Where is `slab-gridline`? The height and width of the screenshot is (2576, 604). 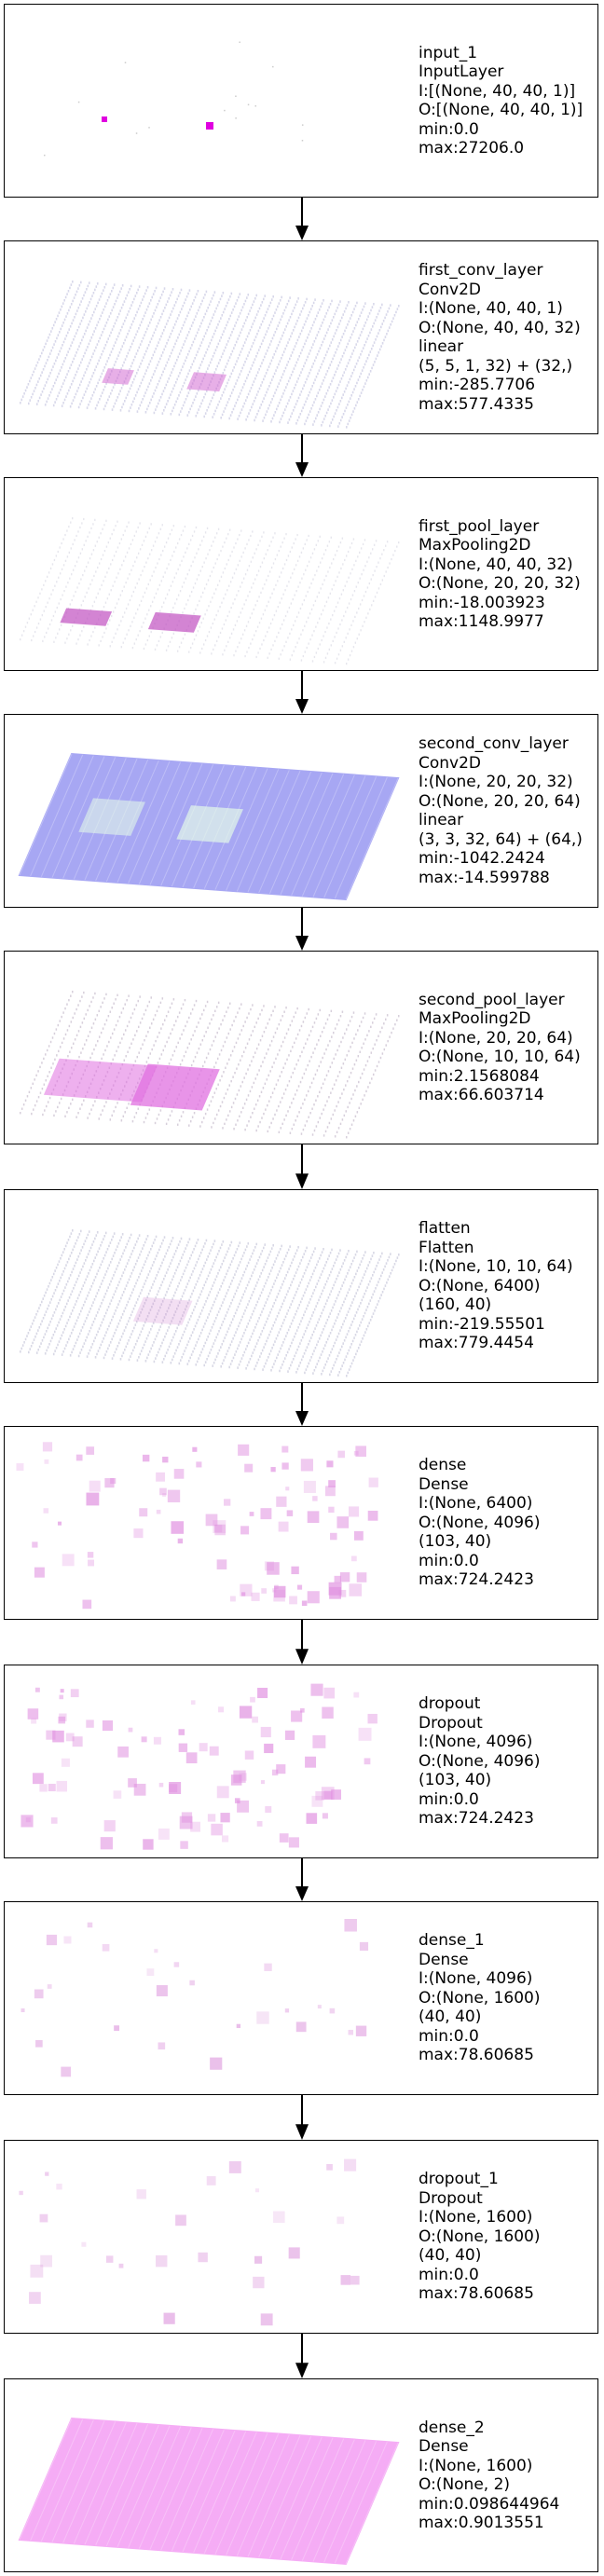 slab-gridline is located at coordinates (263, 831).